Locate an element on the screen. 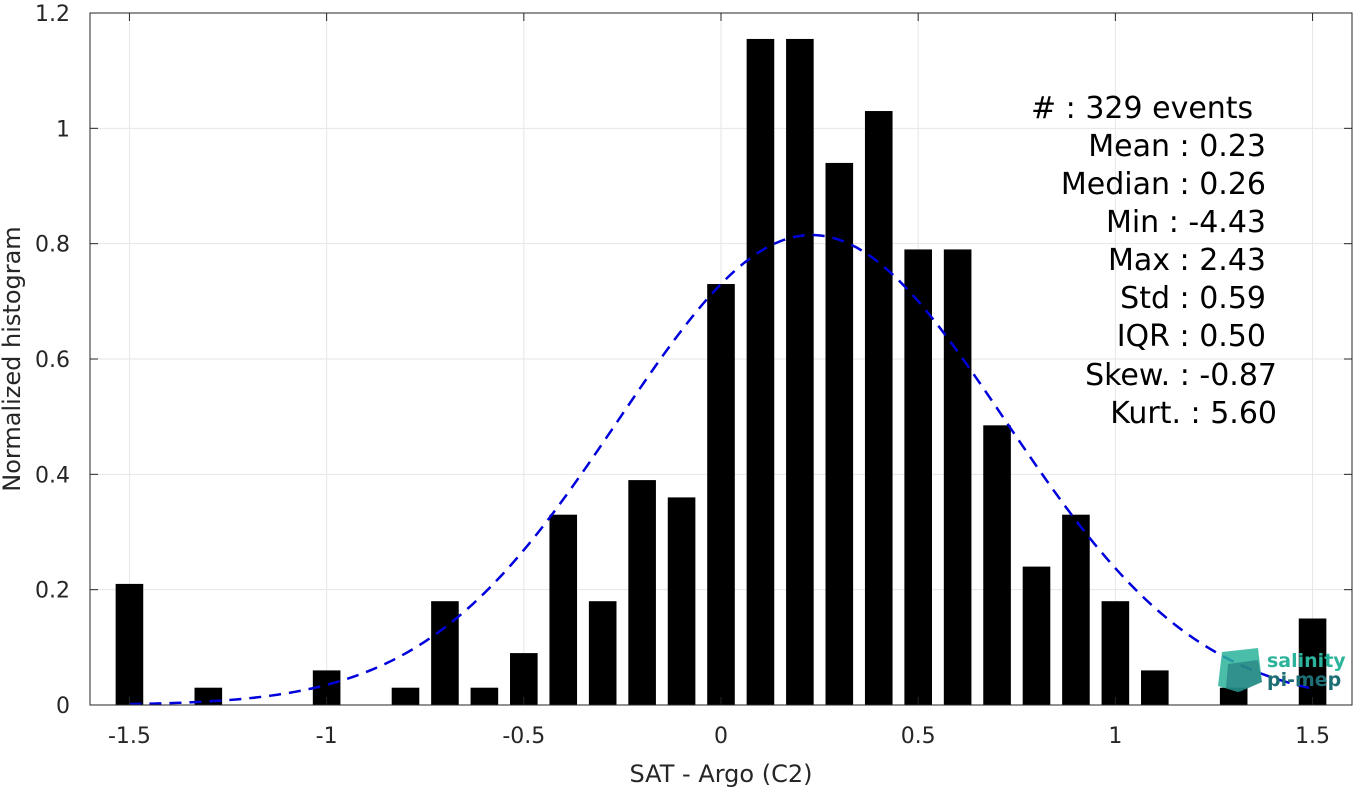 Image resolution: width=1367 pixels, height=787 pixels. x-axis-label: SAT - Argo (C2) is located at coordinates (721, 773).